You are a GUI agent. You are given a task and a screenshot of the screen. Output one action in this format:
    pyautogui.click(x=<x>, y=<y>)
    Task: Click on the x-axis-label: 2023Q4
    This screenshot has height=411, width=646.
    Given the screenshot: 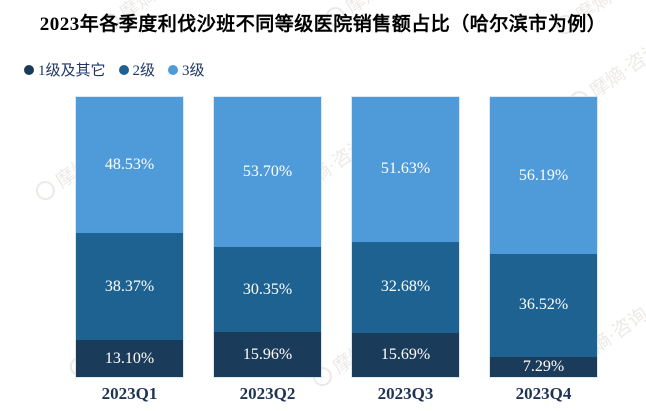 What is the action you would take?
    pyautogui.click(x=543, y=393)
    